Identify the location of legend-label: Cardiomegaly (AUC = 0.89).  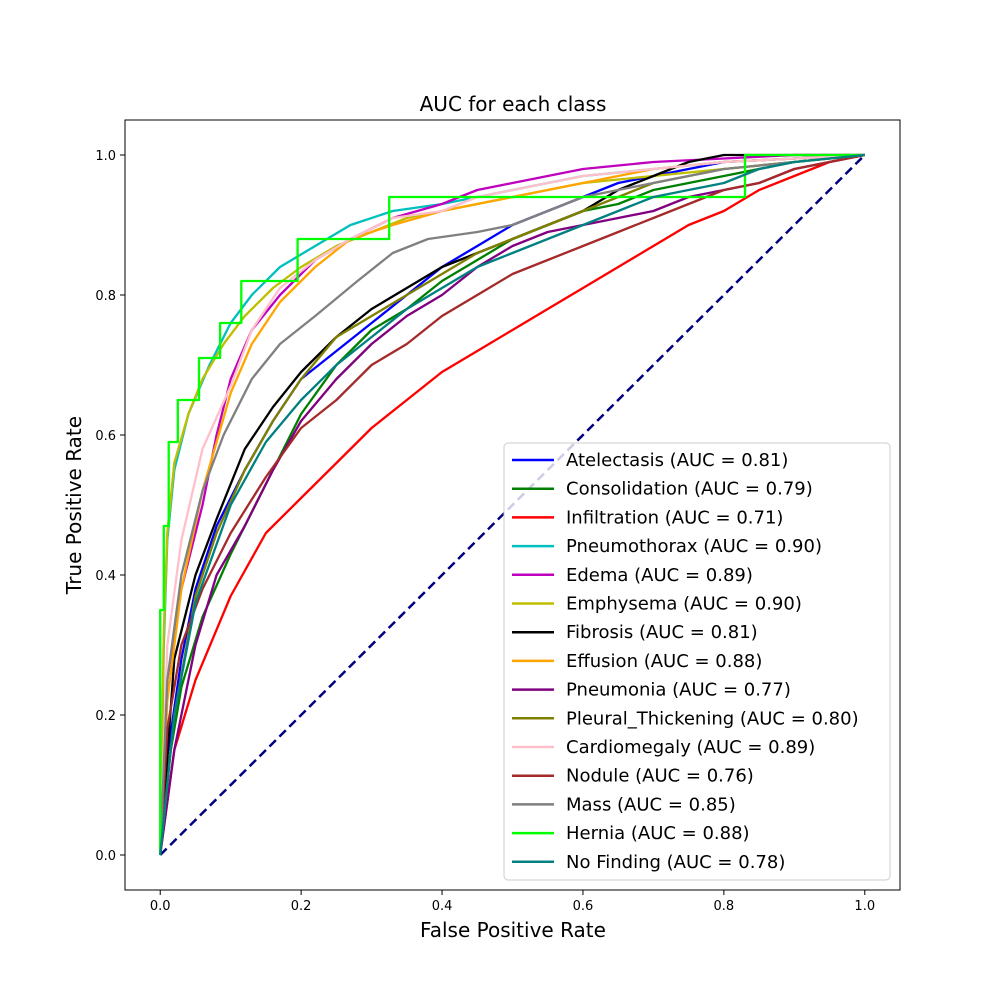
(690, 747).